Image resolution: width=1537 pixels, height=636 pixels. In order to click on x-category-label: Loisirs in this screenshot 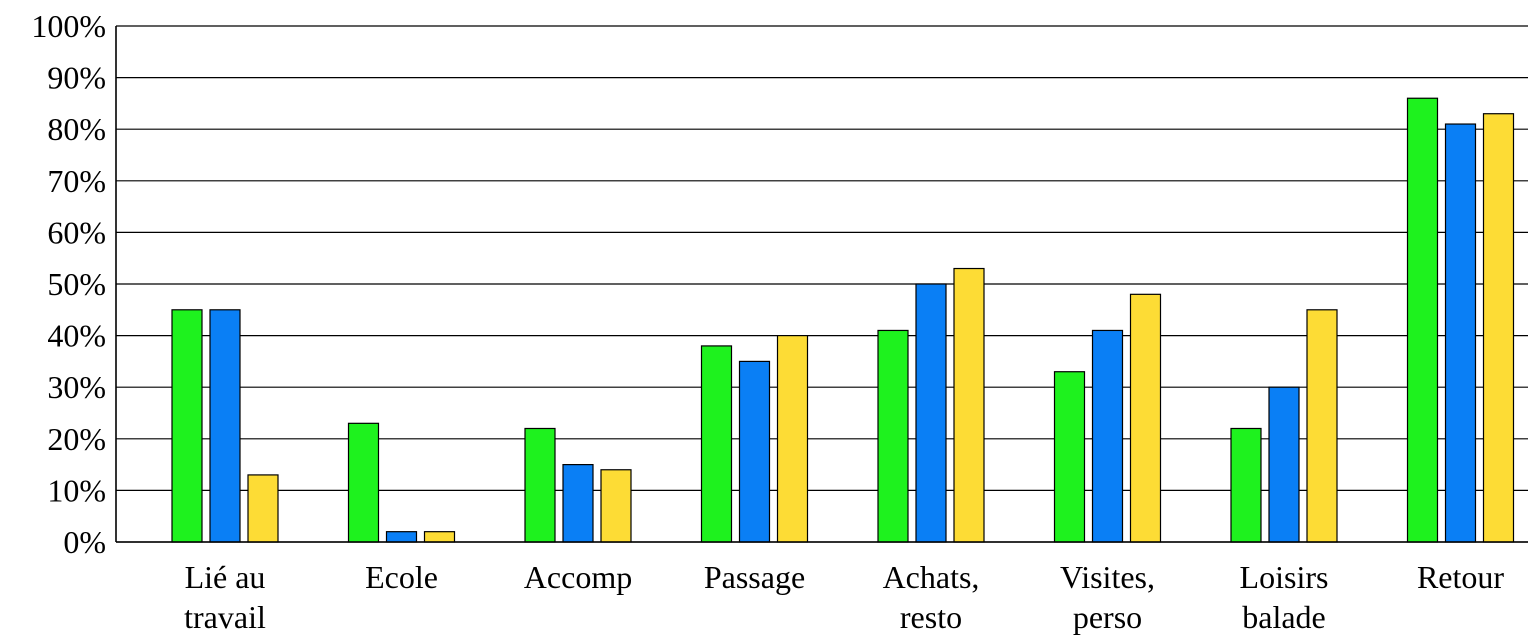, I will do `click(1284, 577)`.